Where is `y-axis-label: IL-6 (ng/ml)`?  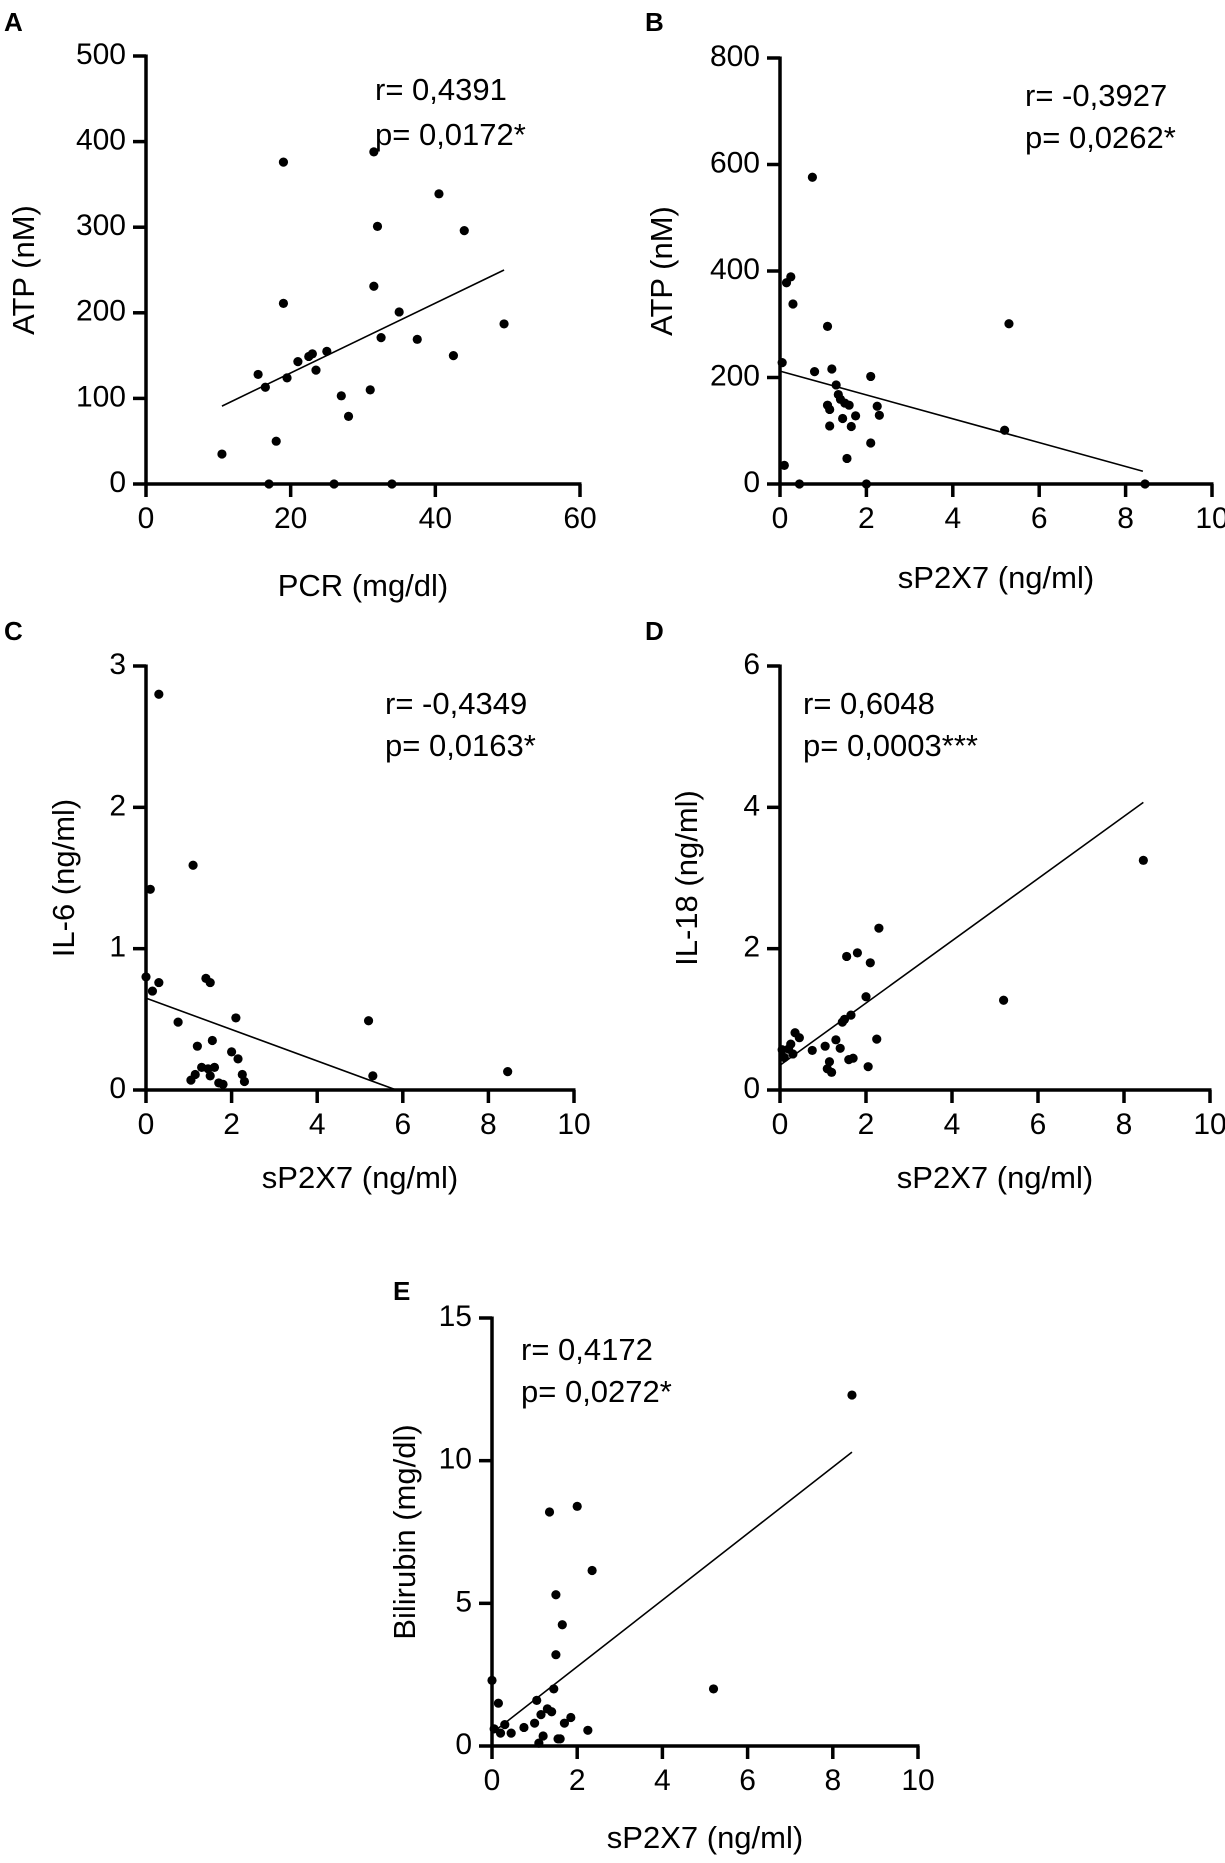
y-axis-label: IL-6 (ng/ml) is located at coordinates (63, 878).